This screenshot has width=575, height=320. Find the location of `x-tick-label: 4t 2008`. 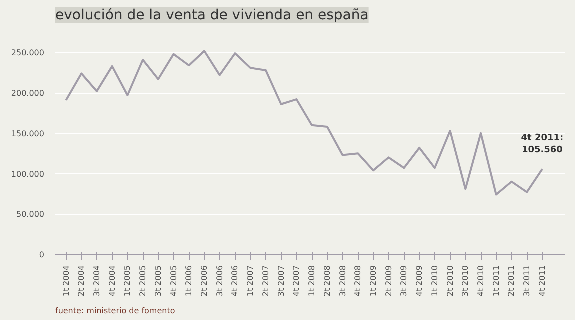

x-tick-label: 4t 2008 is located at coordinates (358, 281).